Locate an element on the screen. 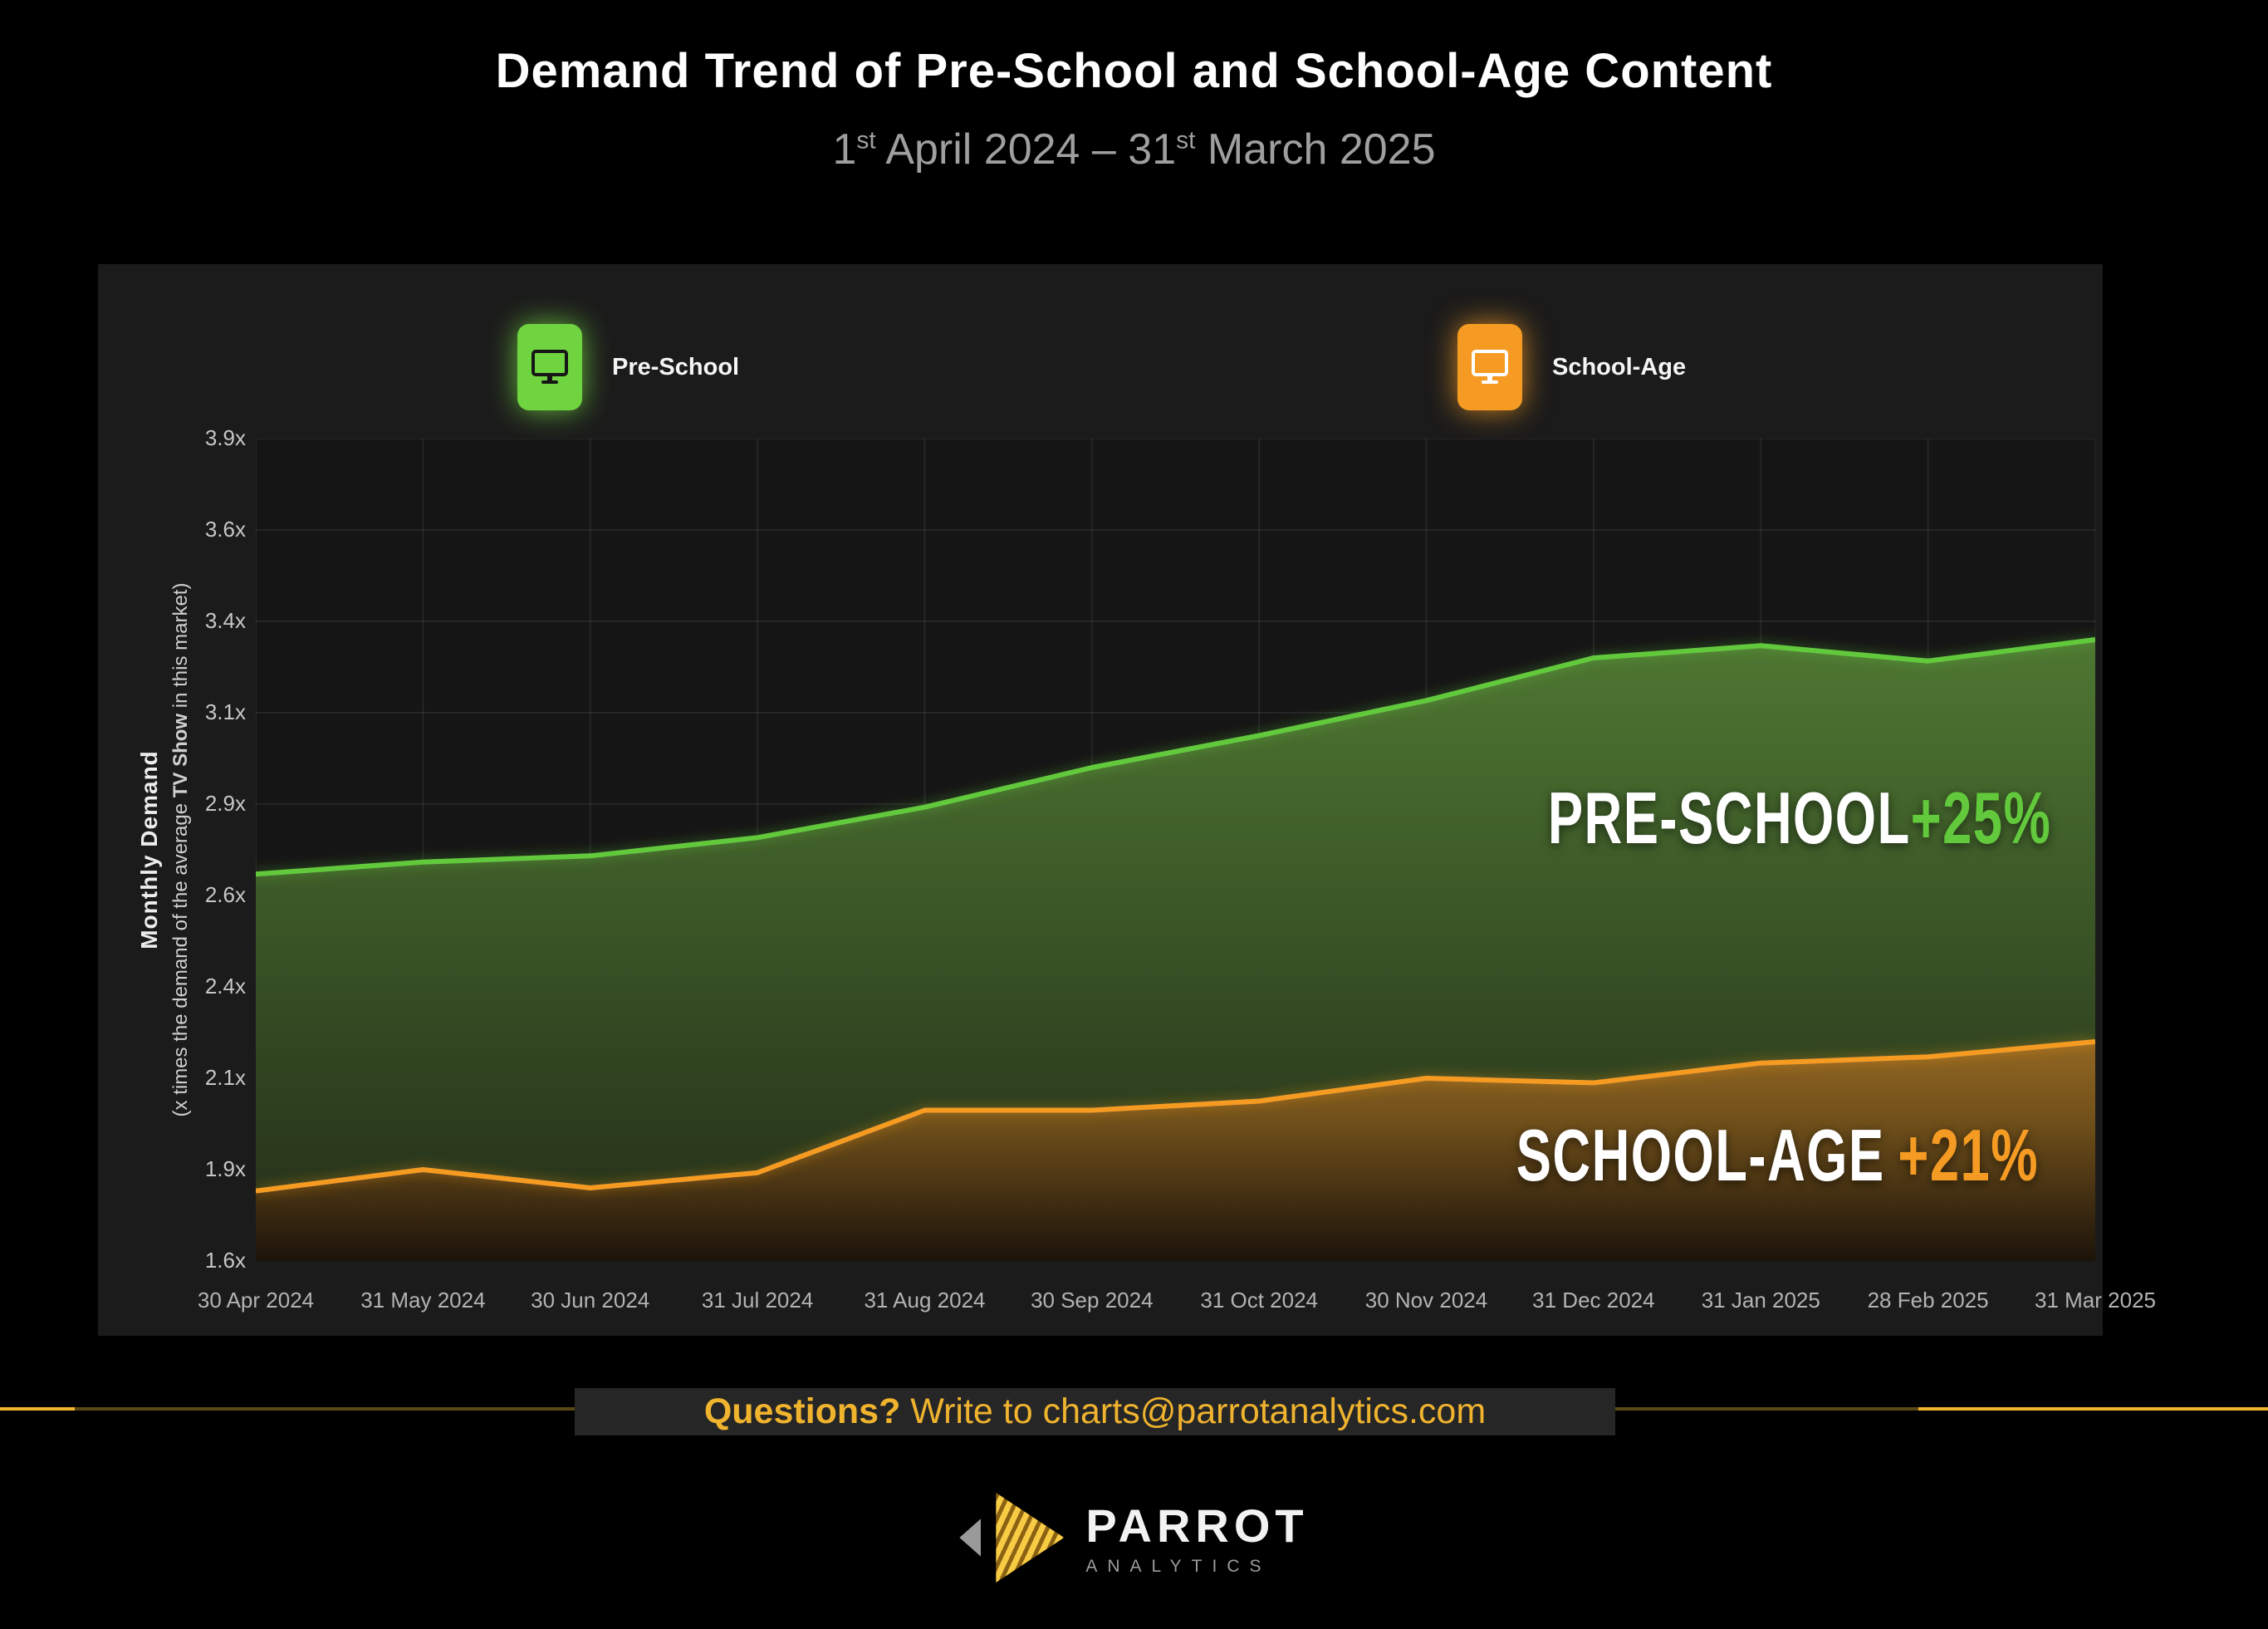 The image size is (2268, 1629). logo-brand-text: PARROT is located at coordinates (1197, 1525).